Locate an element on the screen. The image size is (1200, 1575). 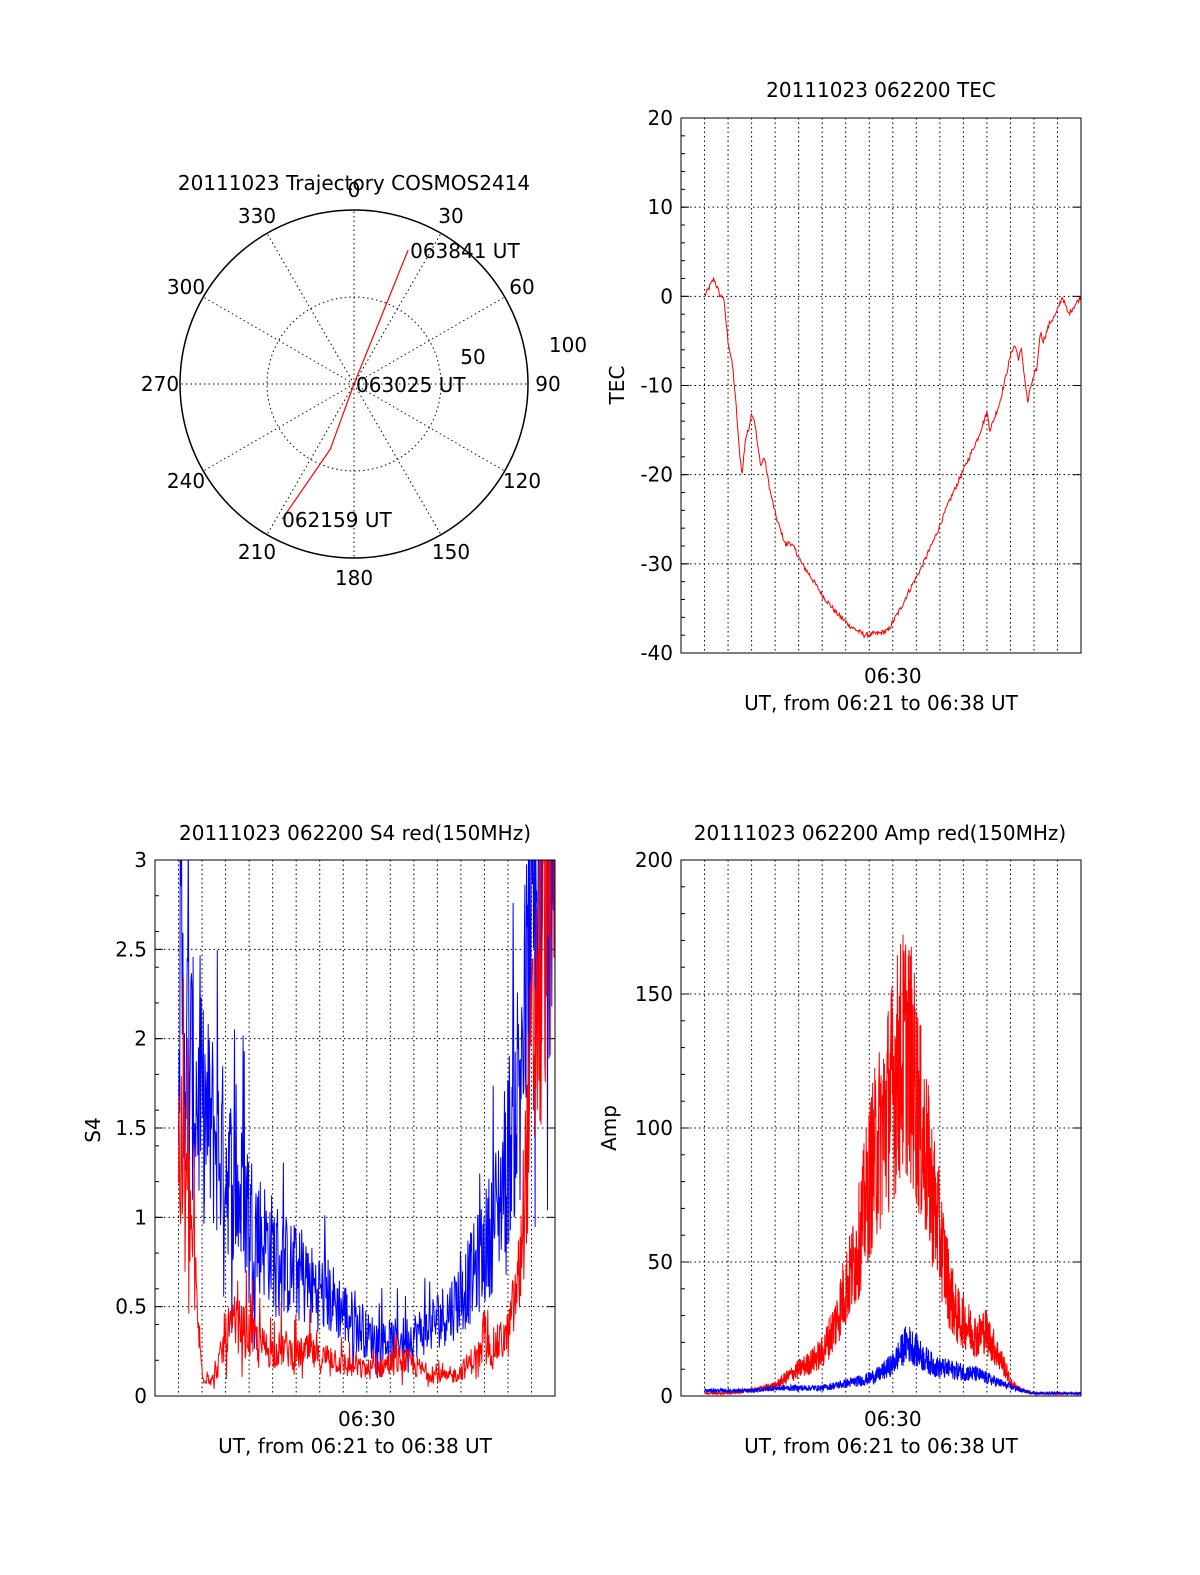
tec-ytick-label: 0 is located at coordinates (666, 296).